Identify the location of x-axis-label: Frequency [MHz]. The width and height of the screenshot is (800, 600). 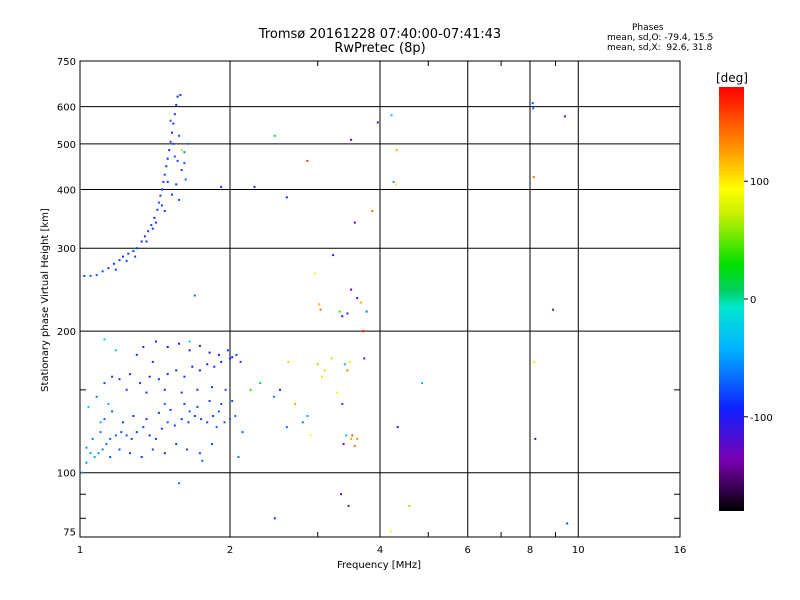
(379, 565).